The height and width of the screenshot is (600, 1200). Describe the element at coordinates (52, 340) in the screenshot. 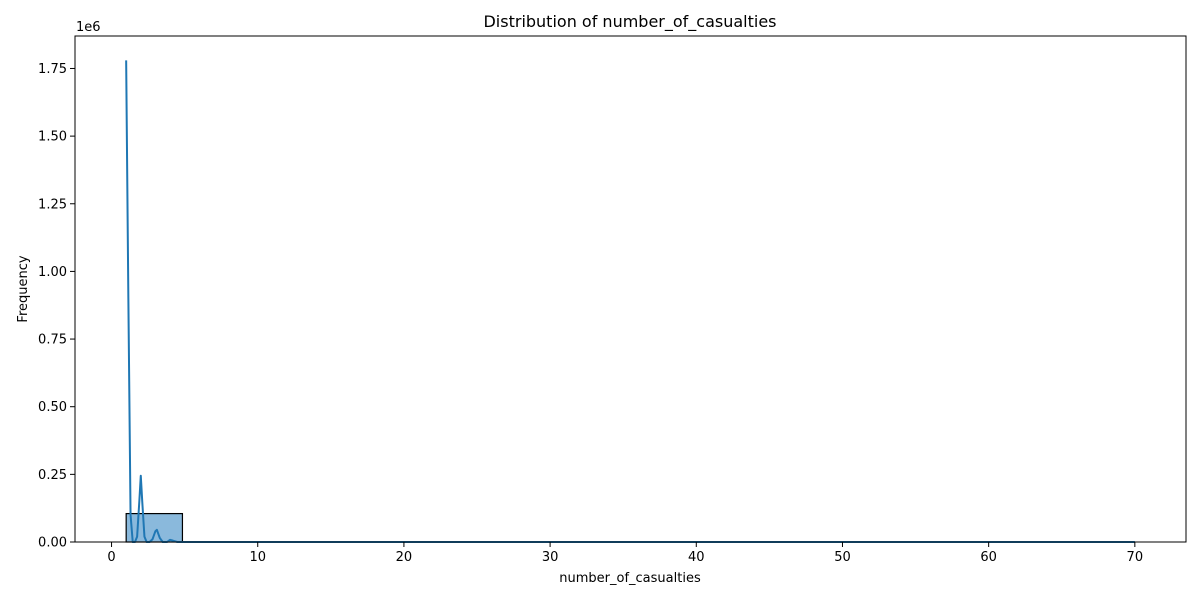

I see `y-tick-label-3: 0.75` at that location.